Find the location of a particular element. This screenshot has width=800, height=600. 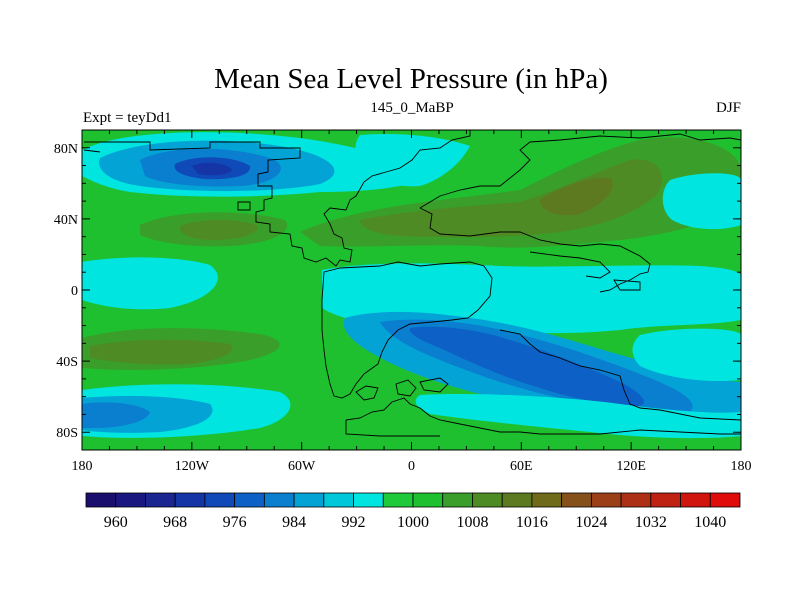

contour-band-antarctic-indian is located at coordinates (578, 416).